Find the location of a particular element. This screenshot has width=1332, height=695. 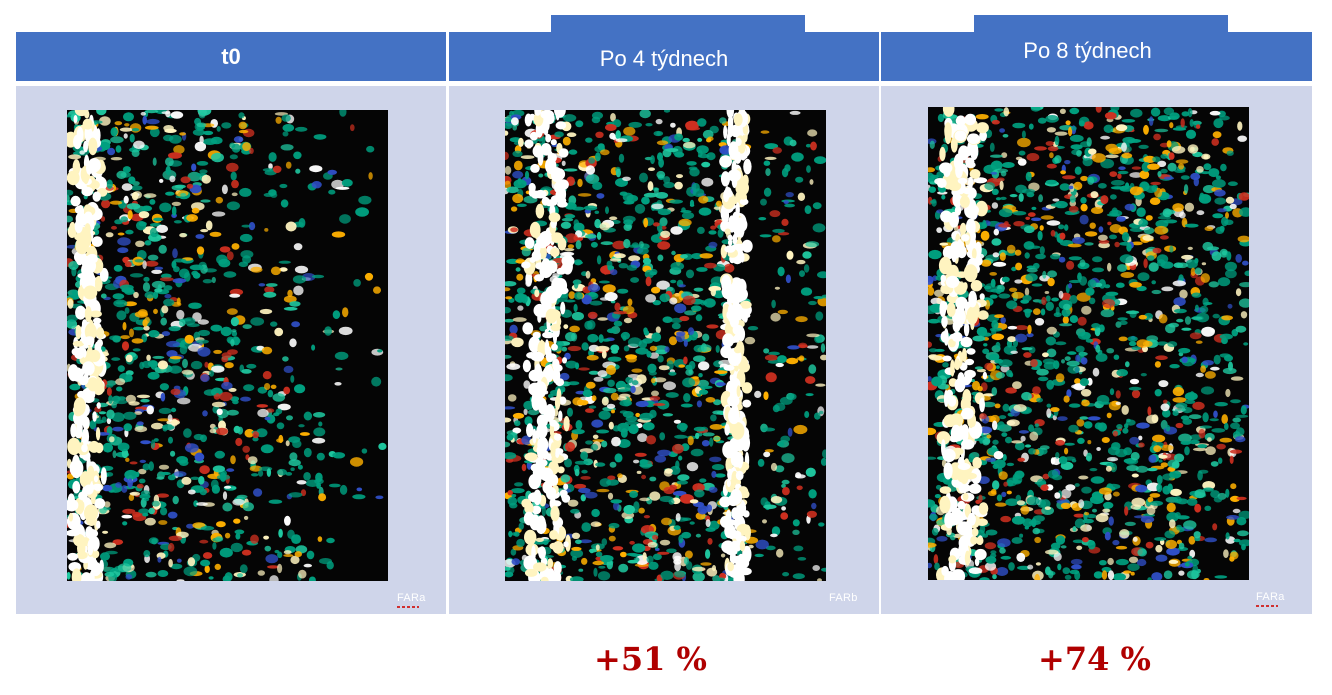

header-t0: t0 is located at coordinates (231, 56).